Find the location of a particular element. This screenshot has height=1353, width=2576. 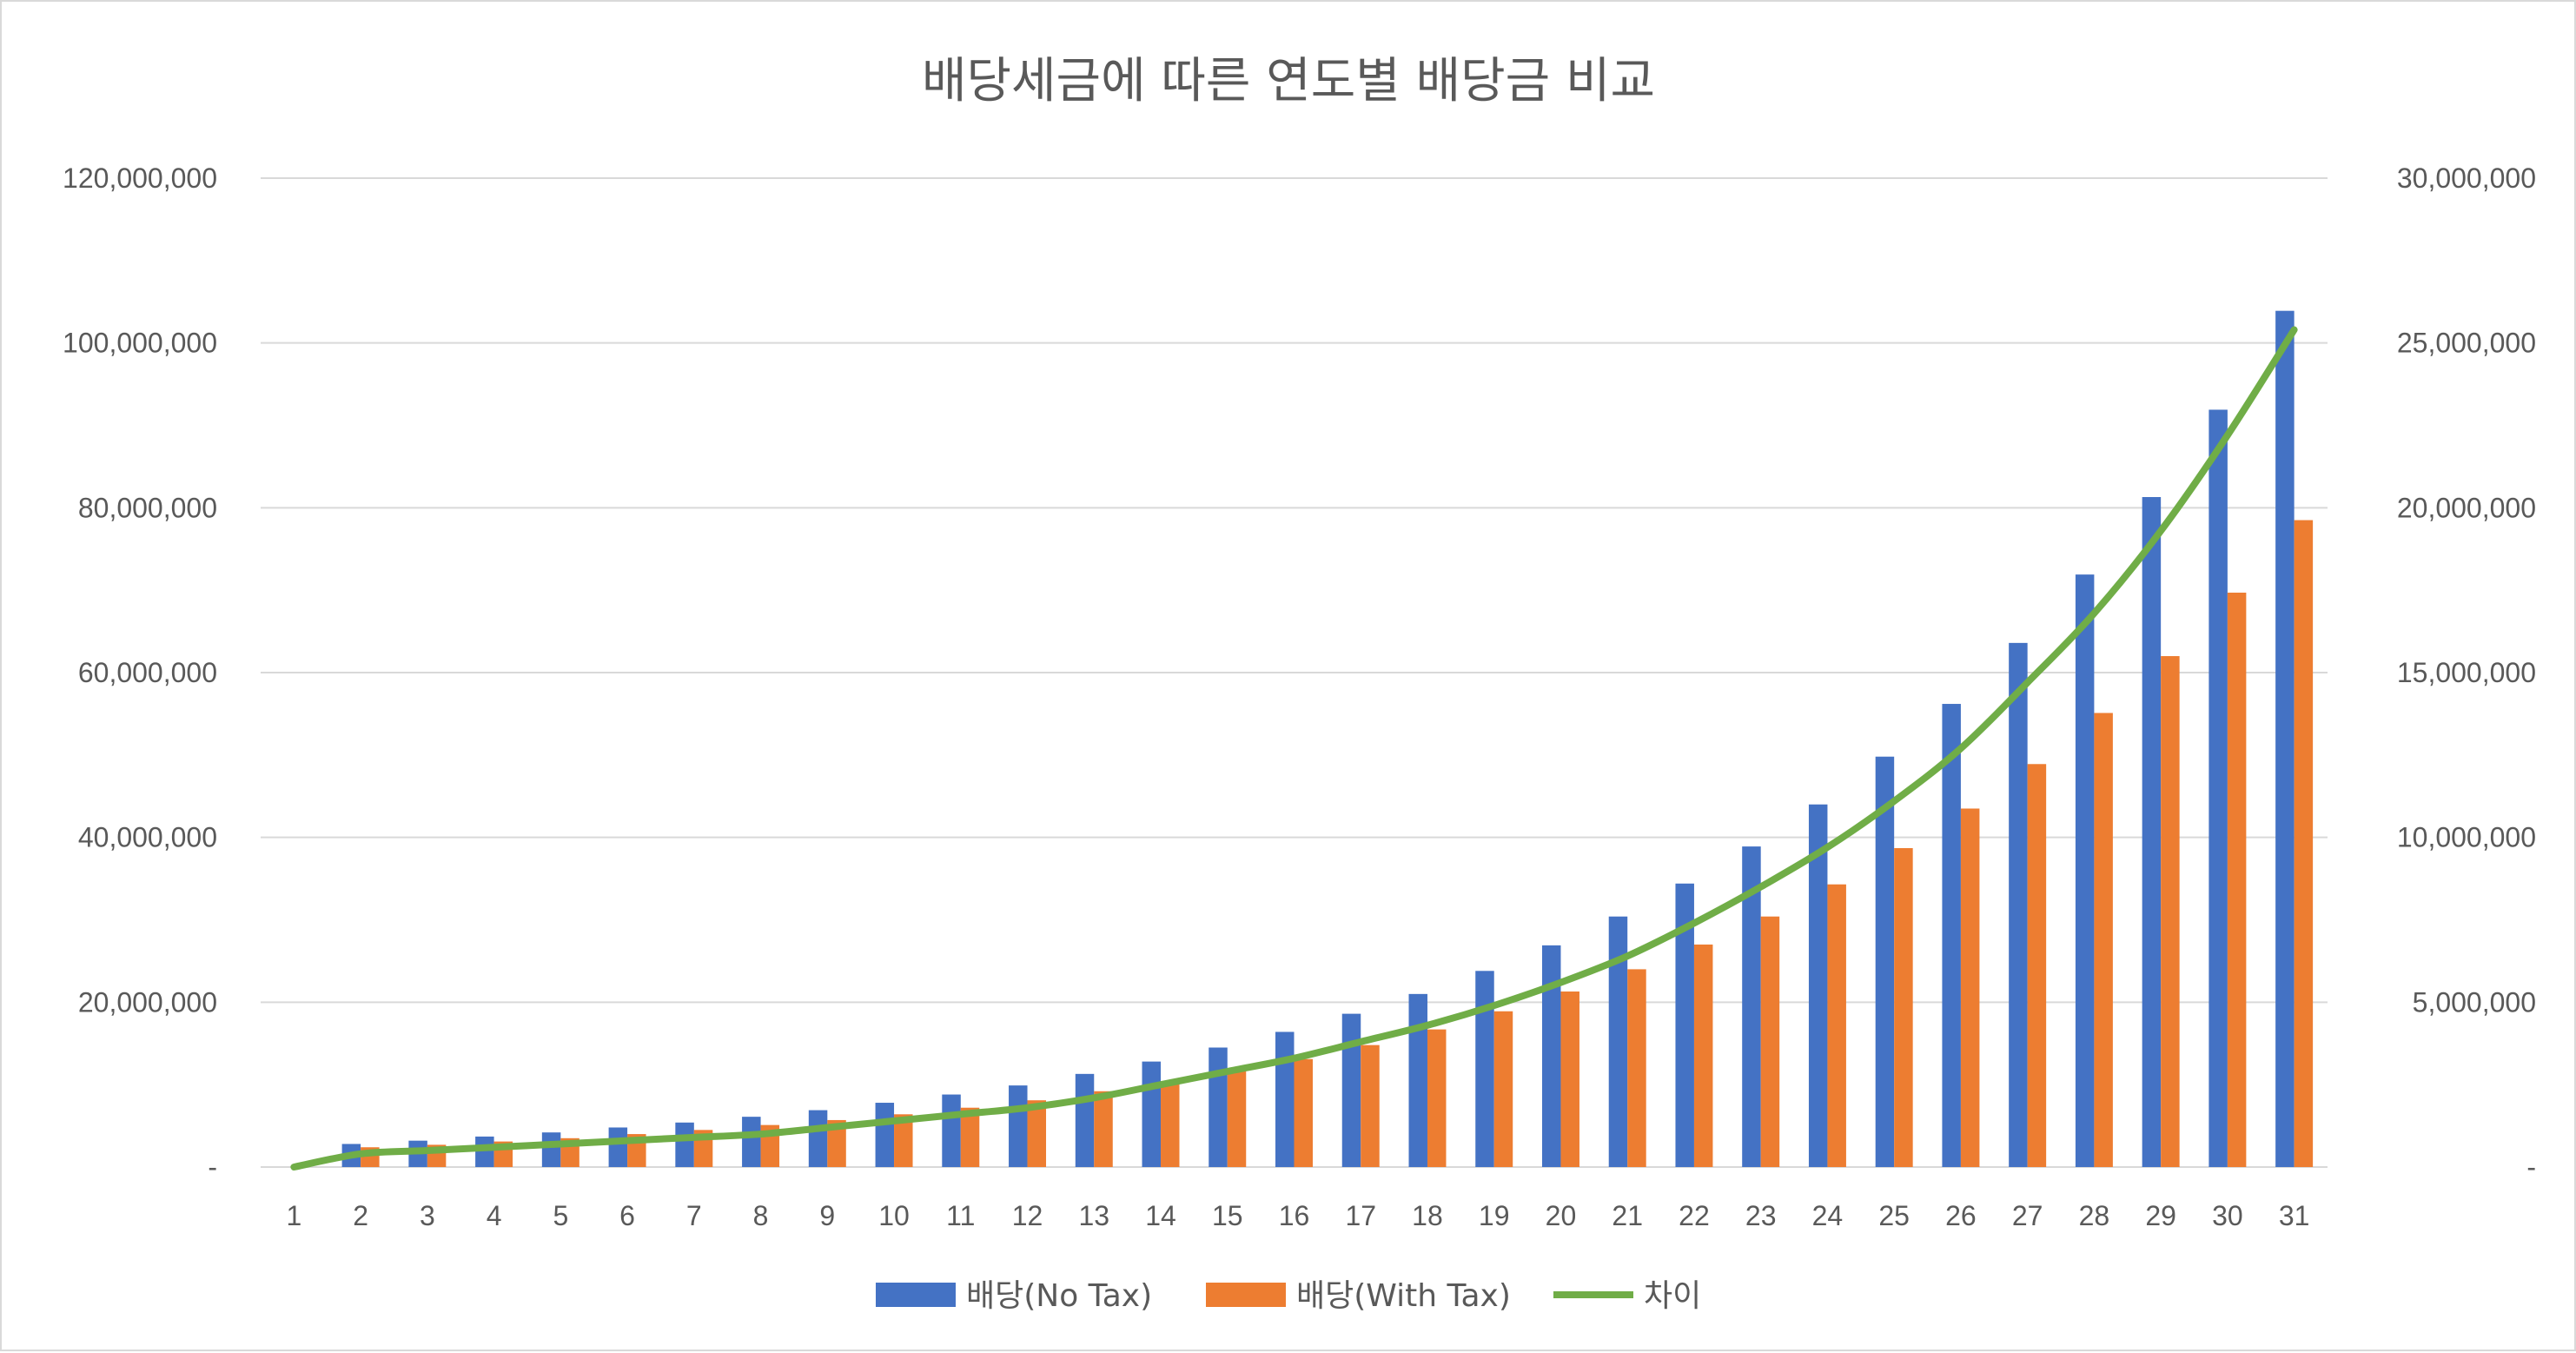

x-tick-label: 22 is located at coordinates (1694, 1216).